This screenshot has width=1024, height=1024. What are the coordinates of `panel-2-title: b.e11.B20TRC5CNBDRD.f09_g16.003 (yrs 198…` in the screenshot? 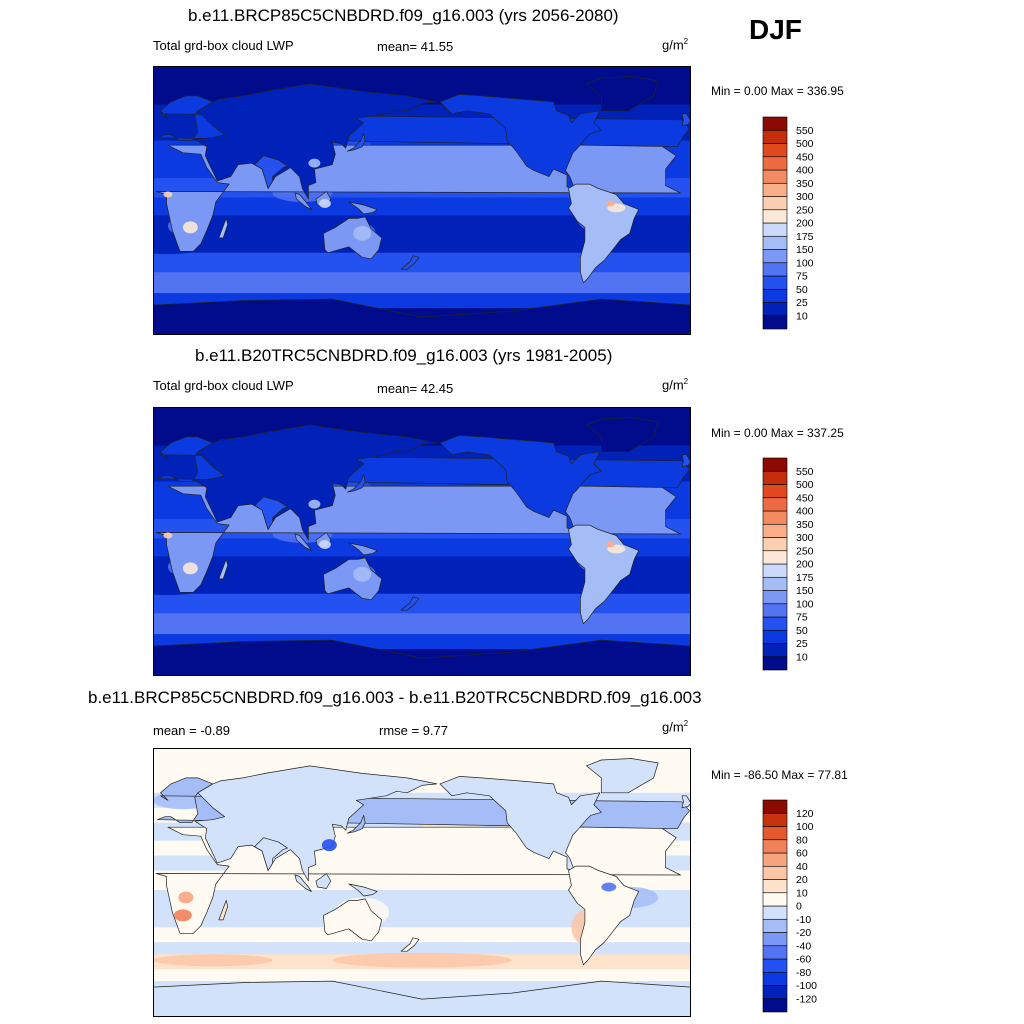 It's located at (404, 355).